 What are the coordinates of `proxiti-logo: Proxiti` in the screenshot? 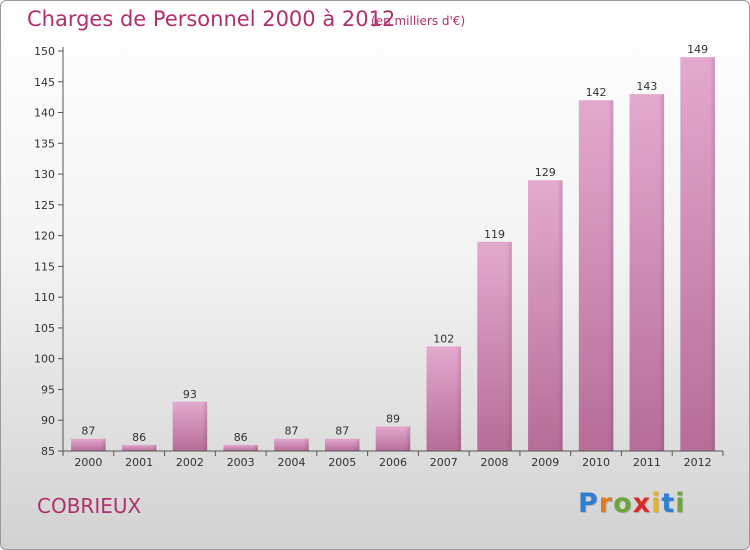 It's located at (632, 503).